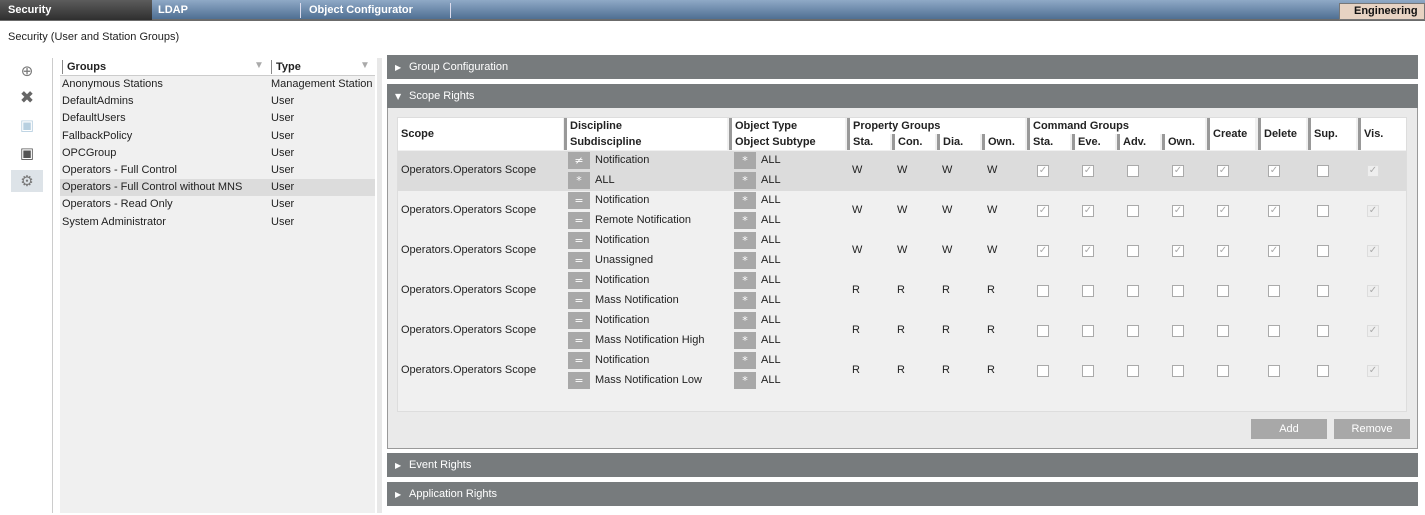  Describe the element at coordinates (645, 126) in the screenshot. I see `column-header-discipline: Discipline` at that location.